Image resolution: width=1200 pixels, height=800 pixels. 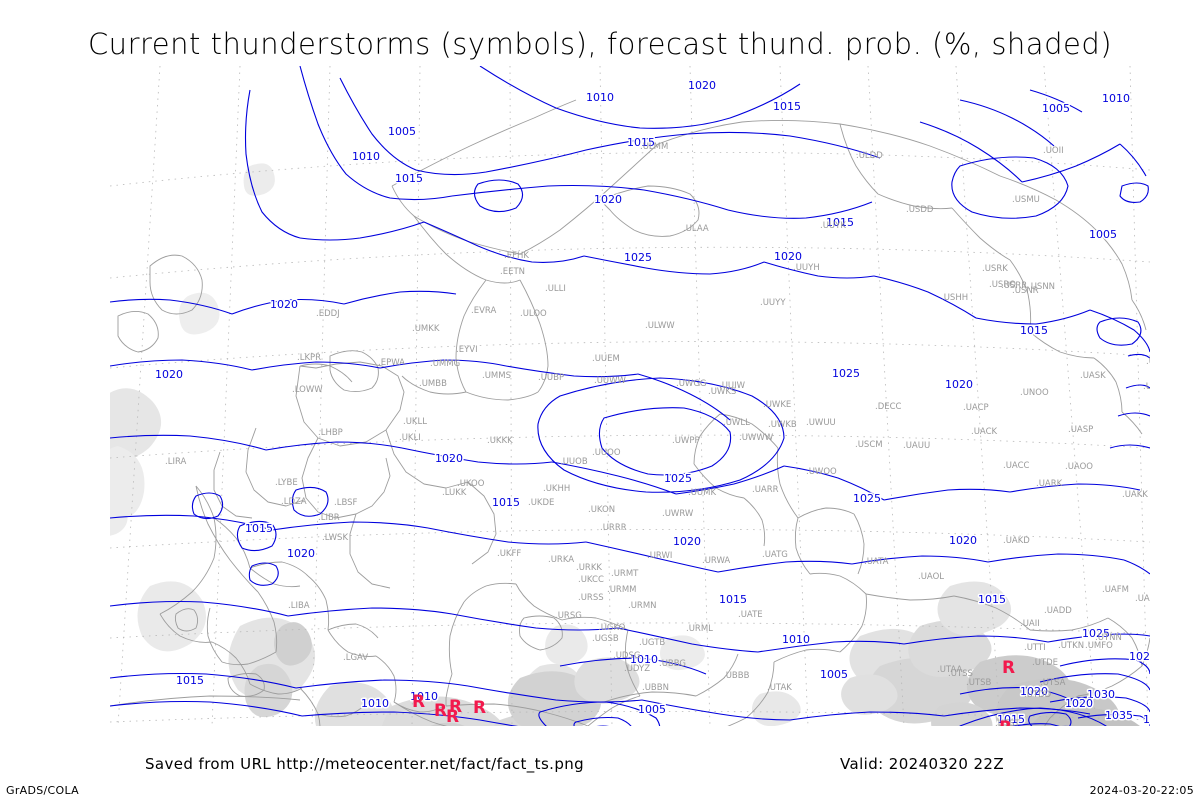 I want to click on station-label: .UTDE, so click(x=1045, y=663).